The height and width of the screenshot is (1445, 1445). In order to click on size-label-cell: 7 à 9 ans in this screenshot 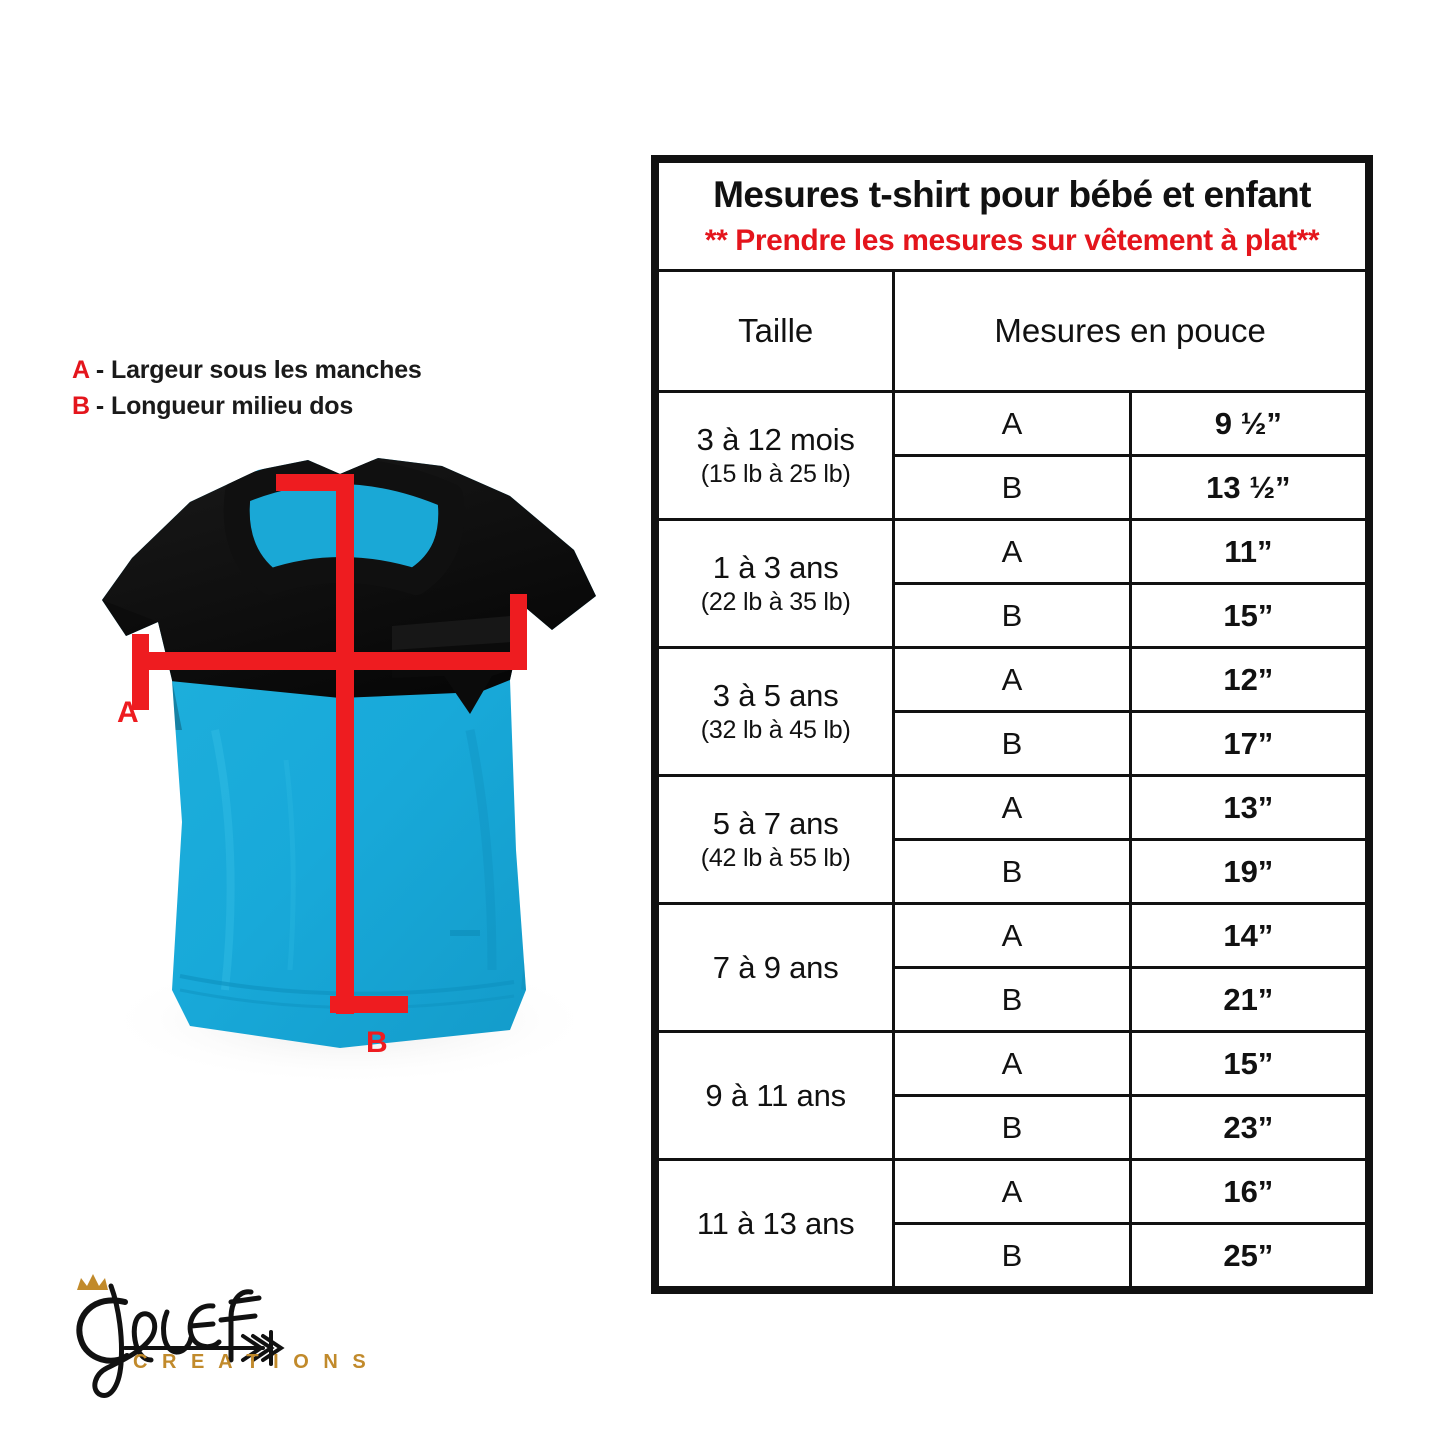, I will do `click(775, 967)`.